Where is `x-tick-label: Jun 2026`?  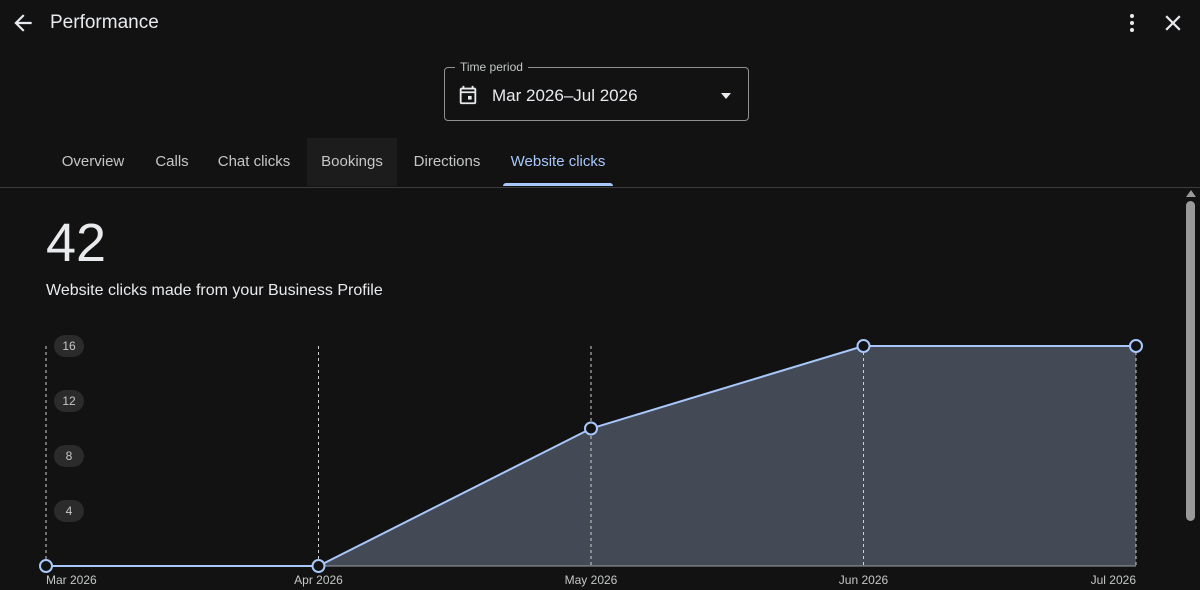 x-tick-label: Jun 2026 is located at coordinates (864, 580).